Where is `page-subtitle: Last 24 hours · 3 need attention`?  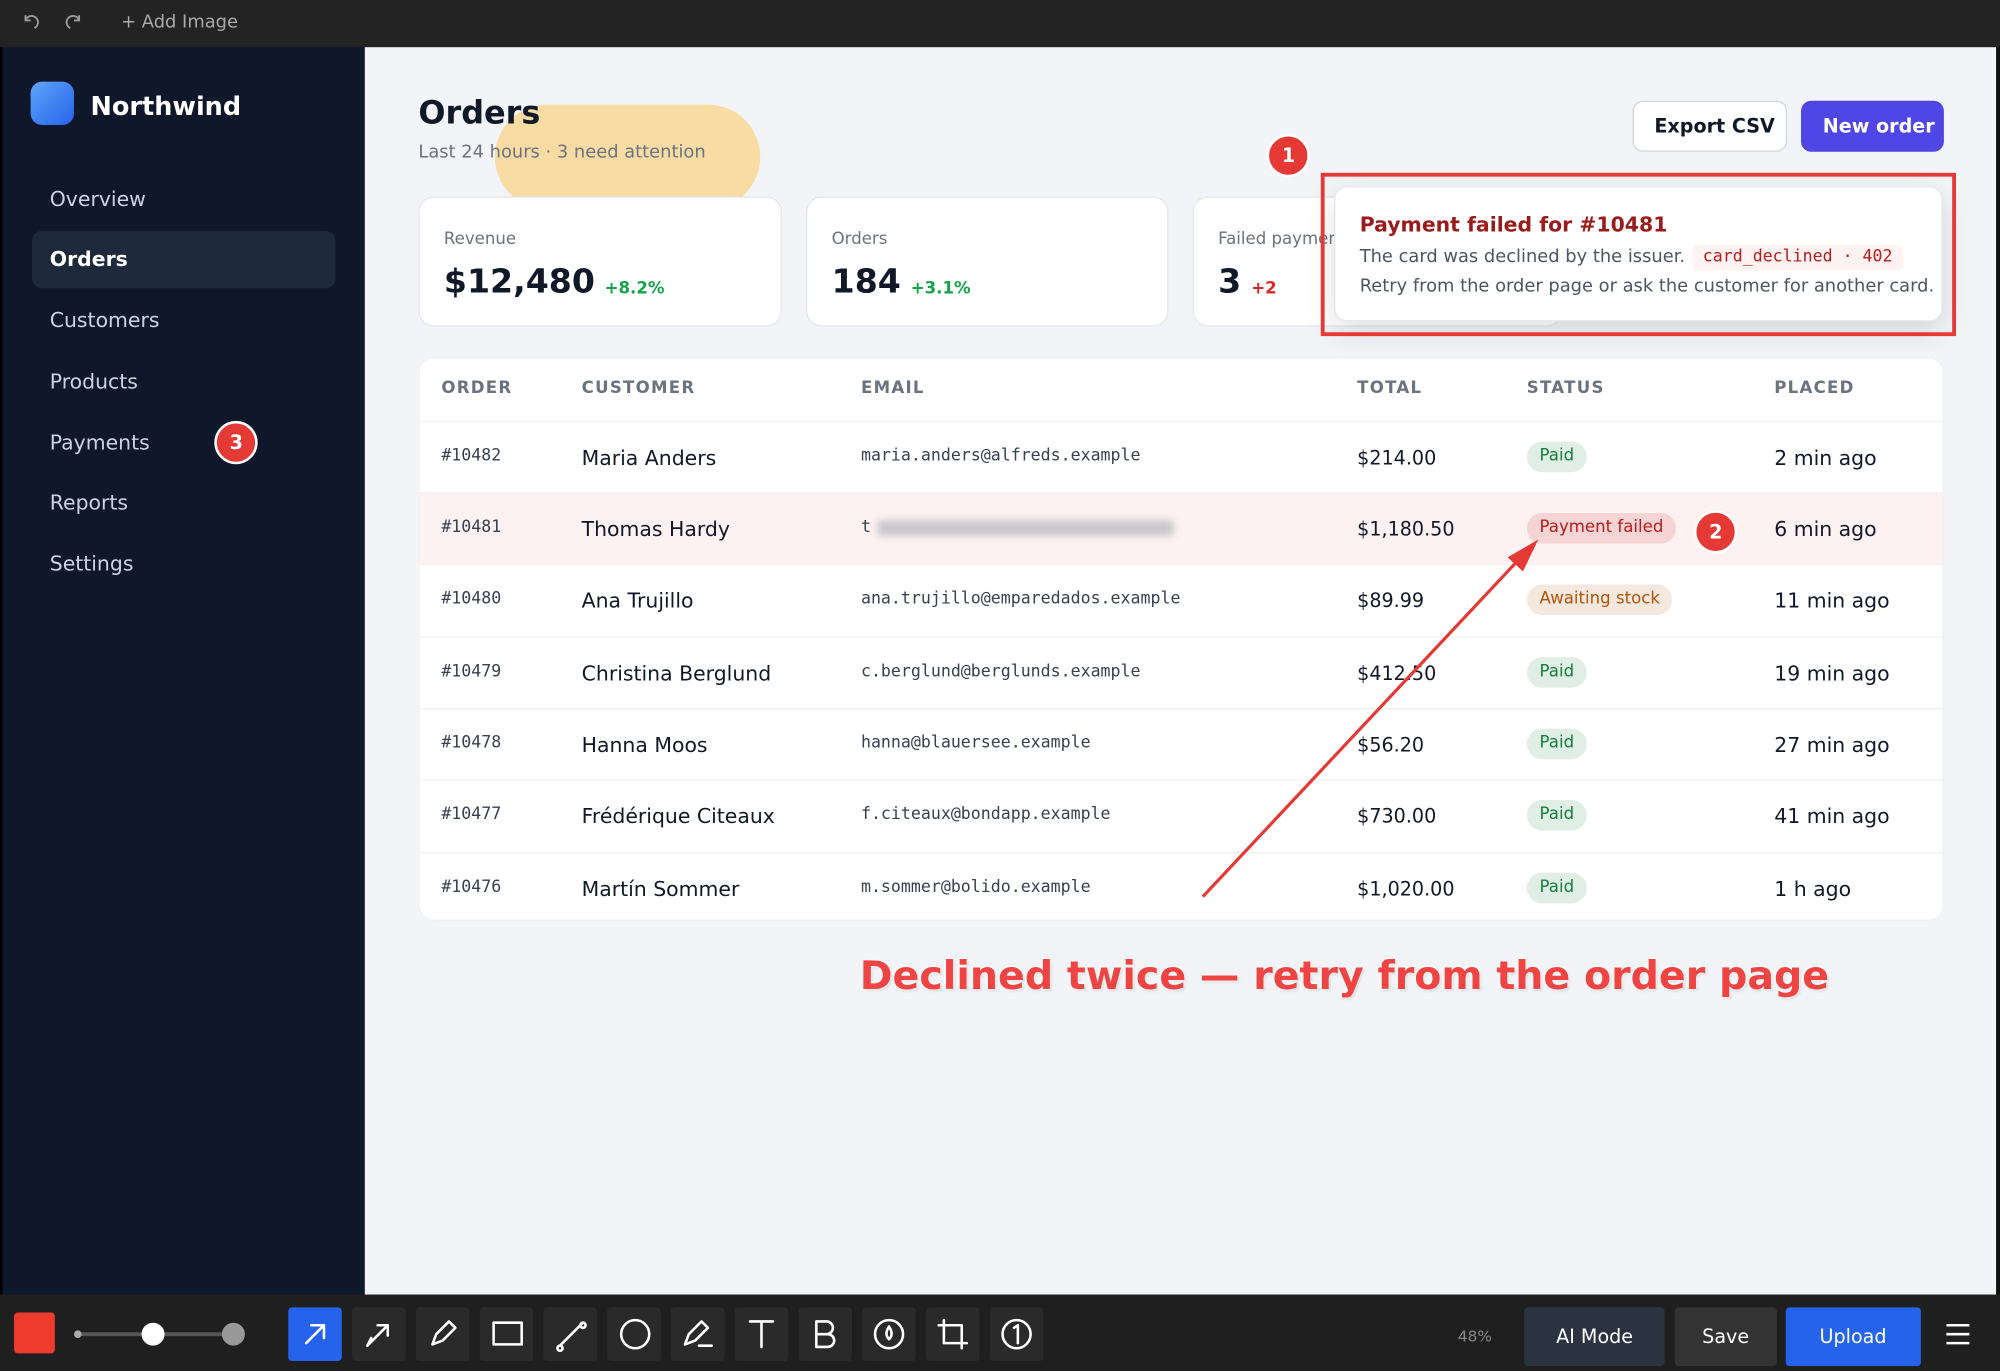 page-subtitle: Last 24 hours · 3 need attention is located at coordinates (562, 152).